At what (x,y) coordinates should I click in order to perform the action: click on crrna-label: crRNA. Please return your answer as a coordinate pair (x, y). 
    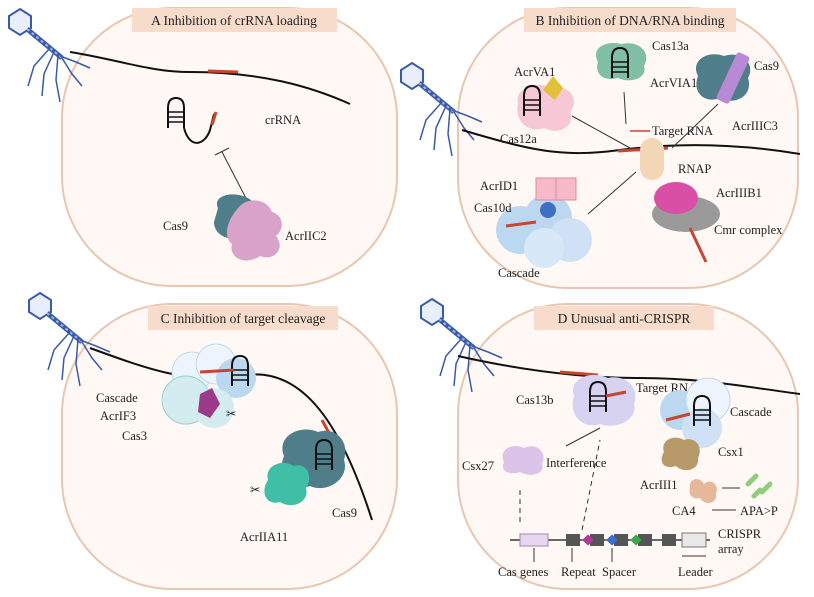
    Looking at the image, I should click on (283, 120).